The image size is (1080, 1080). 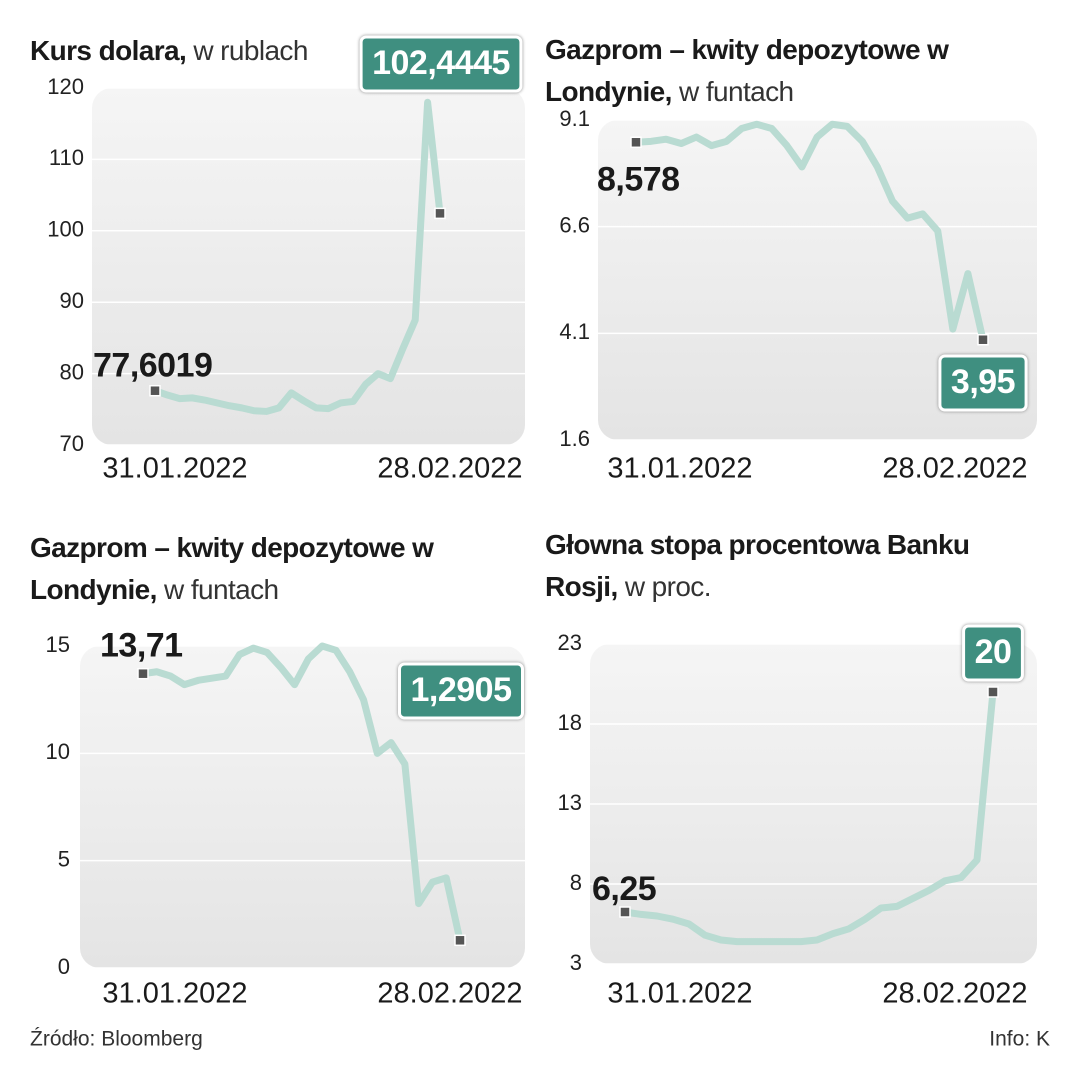 What do you see at coordinates (72, 443) in the screenshot?
I see `y-tick-label: 70` at bounding box center [72, 443].